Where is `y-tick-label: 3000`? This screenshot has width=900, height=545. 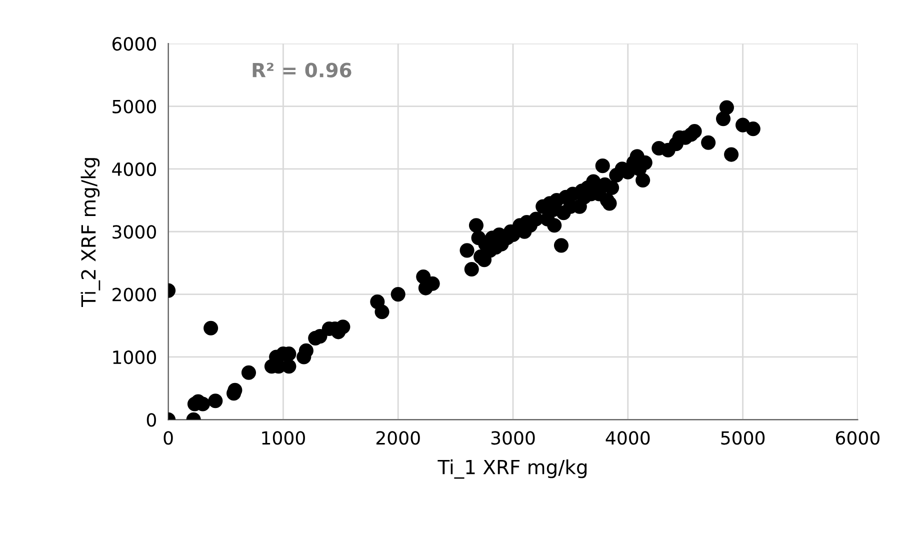 y-tick-label: 3000 is located at coordinates (134, 232).